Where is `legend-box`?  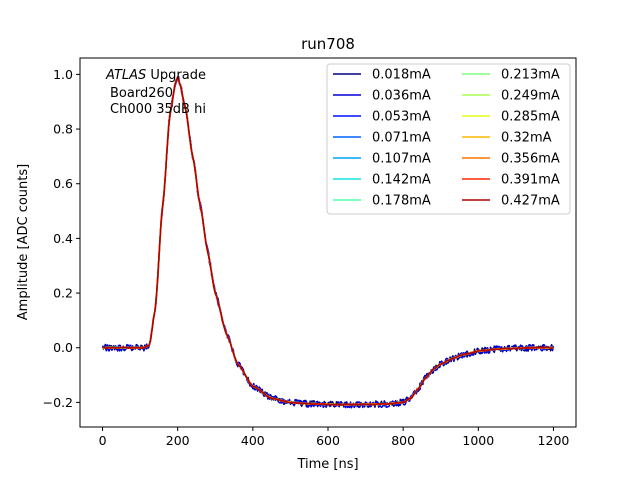 legend-box is located at coordinates (448, 139).